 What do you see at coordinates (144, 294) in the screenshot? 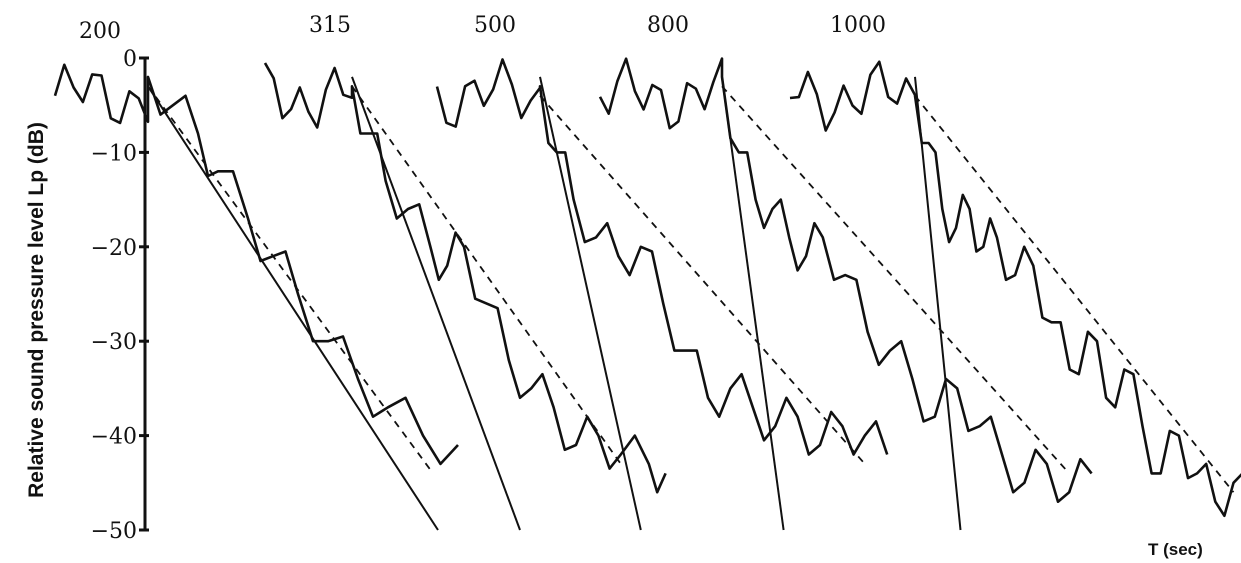
I see `y-axis` at bounding box center [144, 294].